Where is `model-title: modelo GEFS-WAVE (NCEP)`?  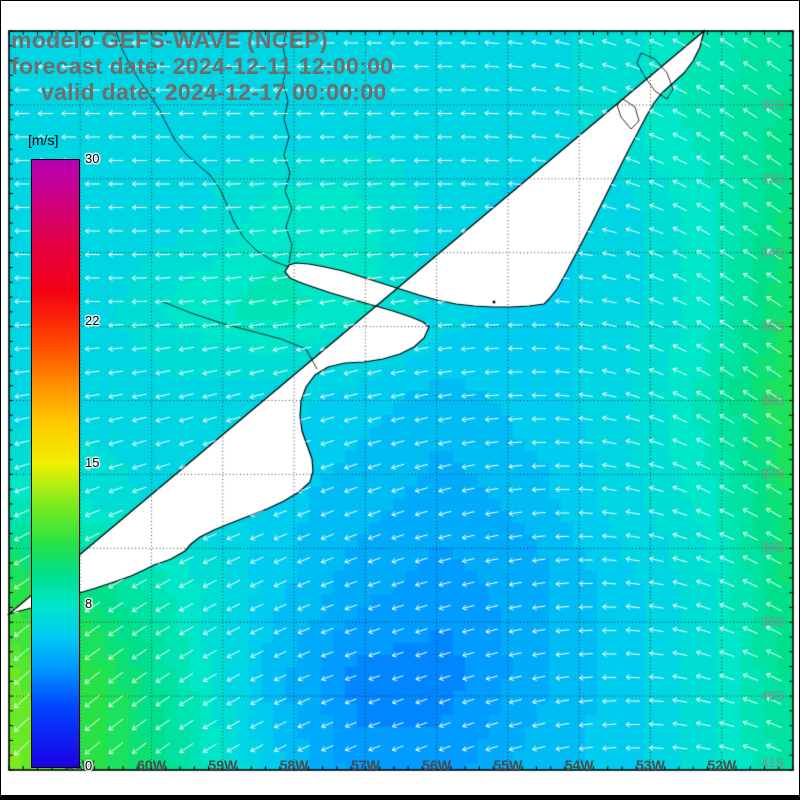
model-title: modelo GEFS-WAVE (NCEP) is located at coordinates (169, 40).